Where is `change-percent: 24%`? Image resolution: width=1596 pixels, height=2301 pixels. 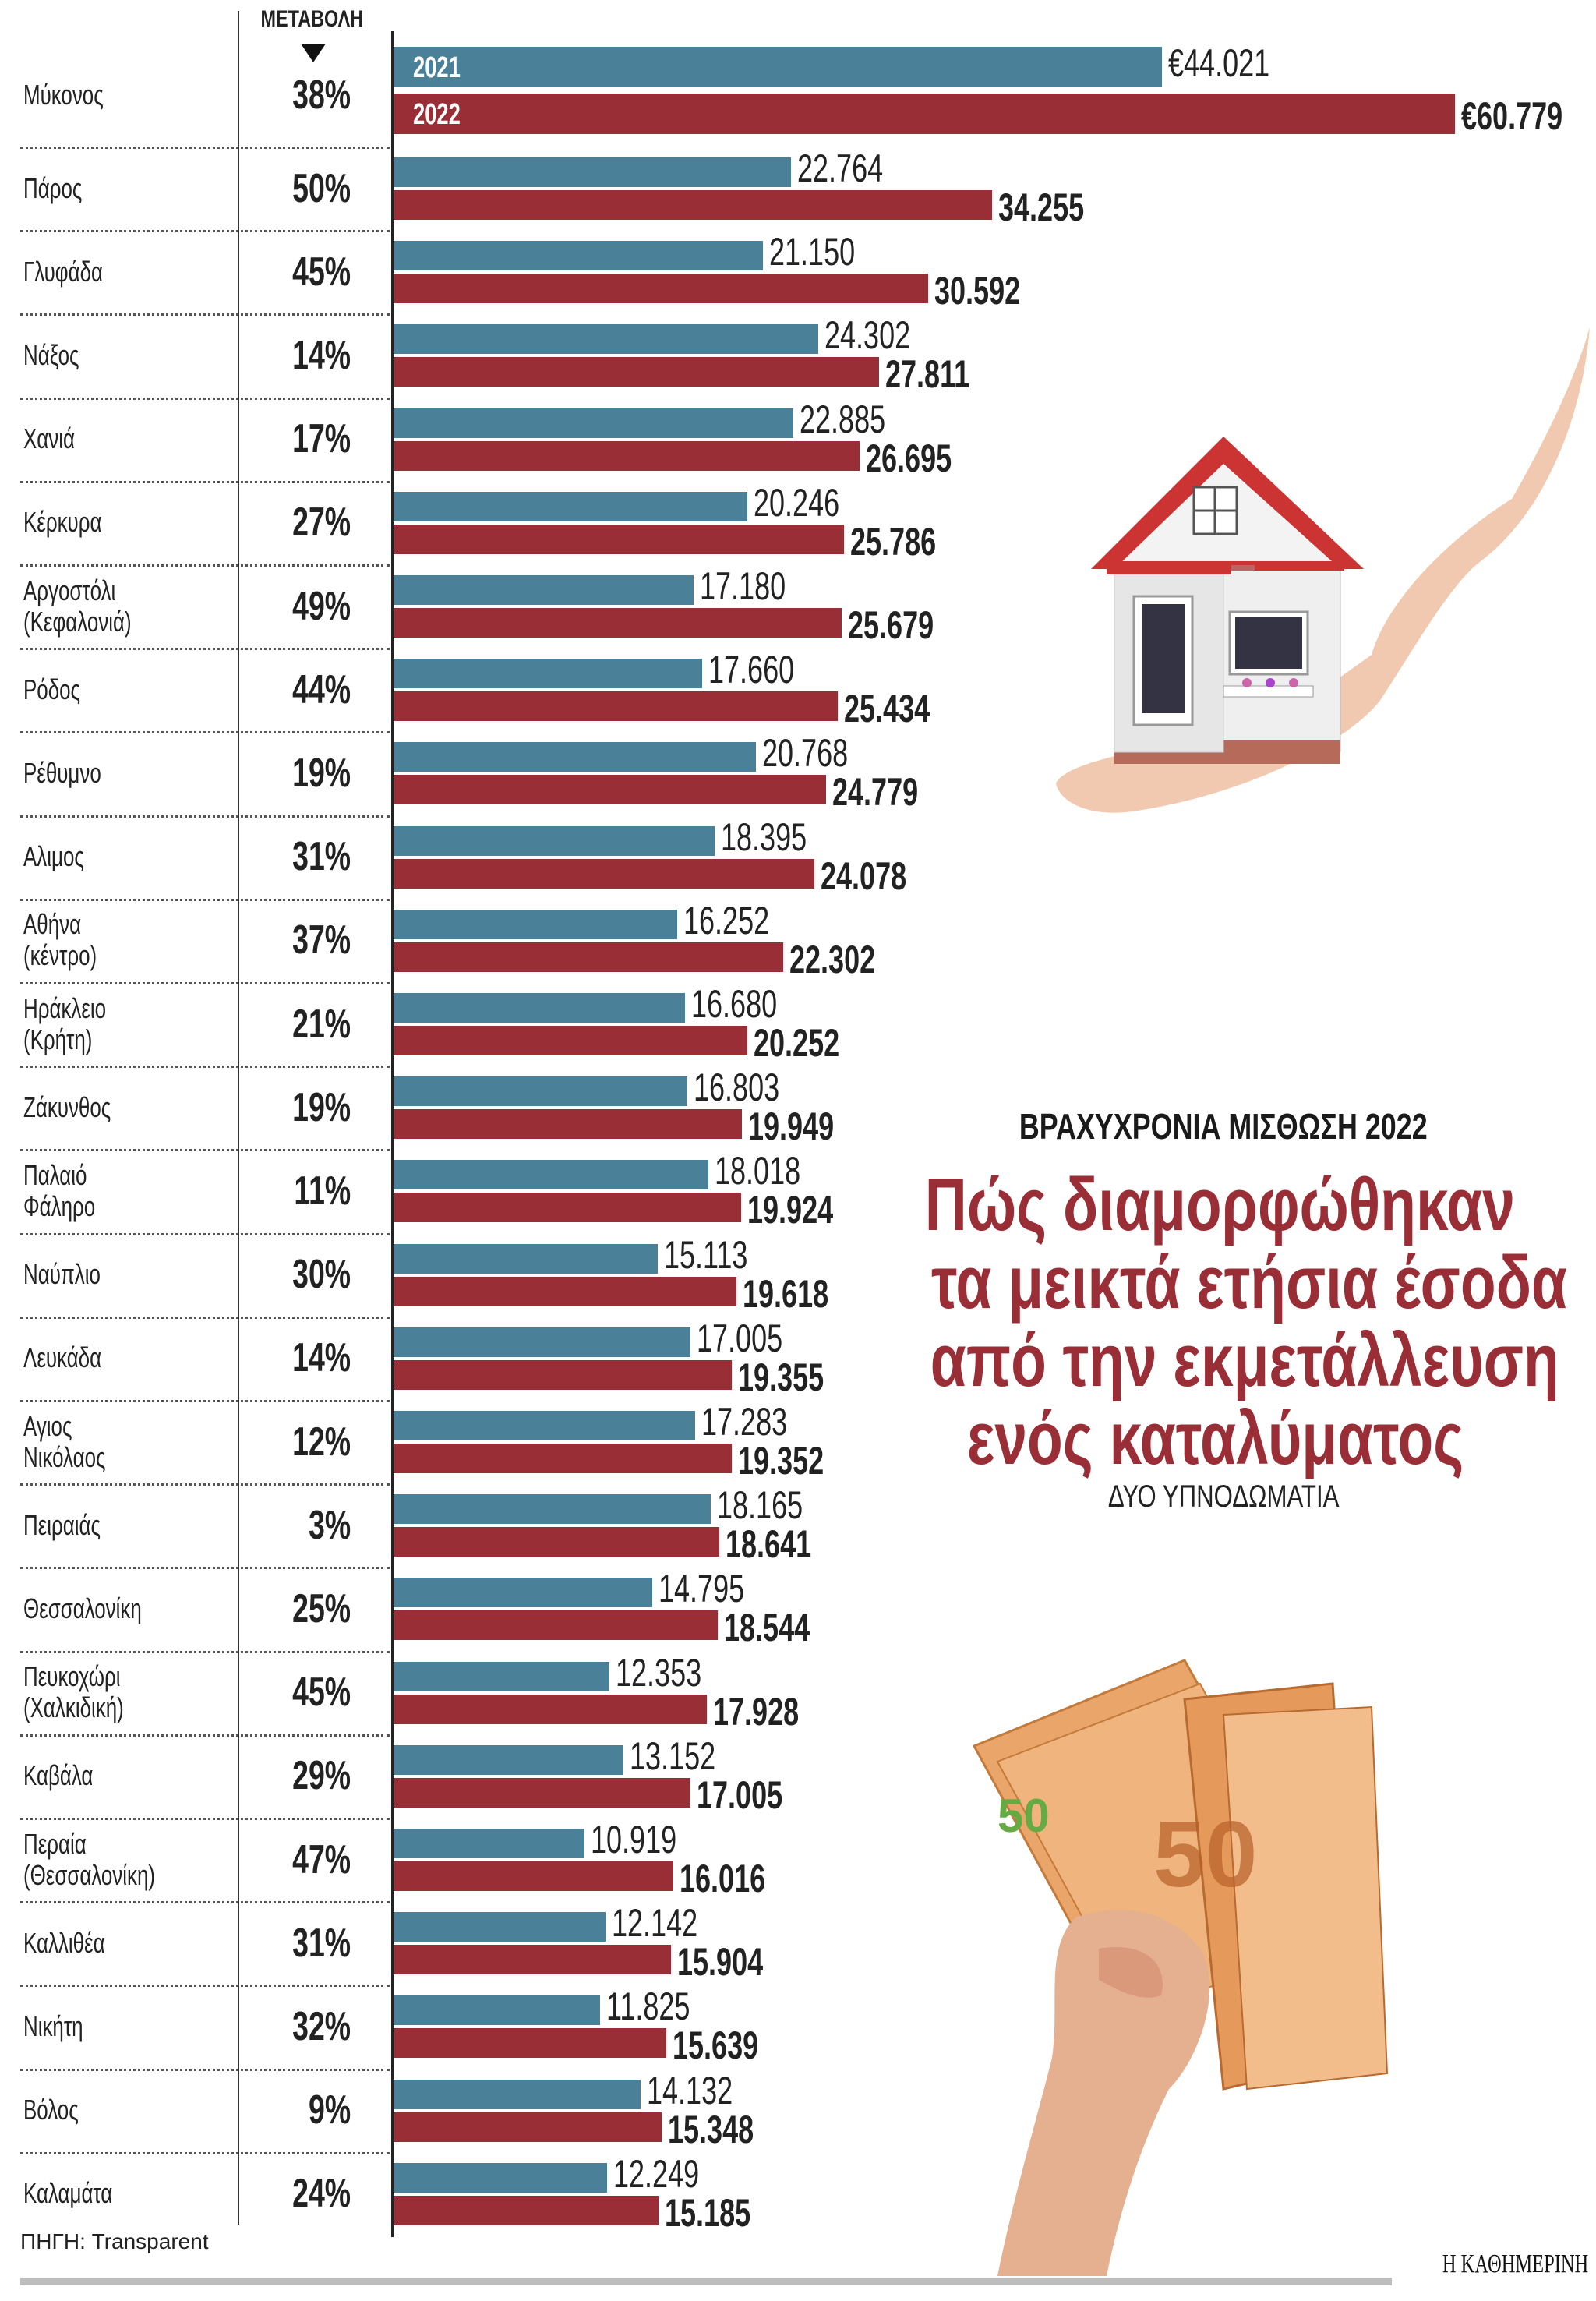
change-percent: 24% is located at coordinates (321, 2194).